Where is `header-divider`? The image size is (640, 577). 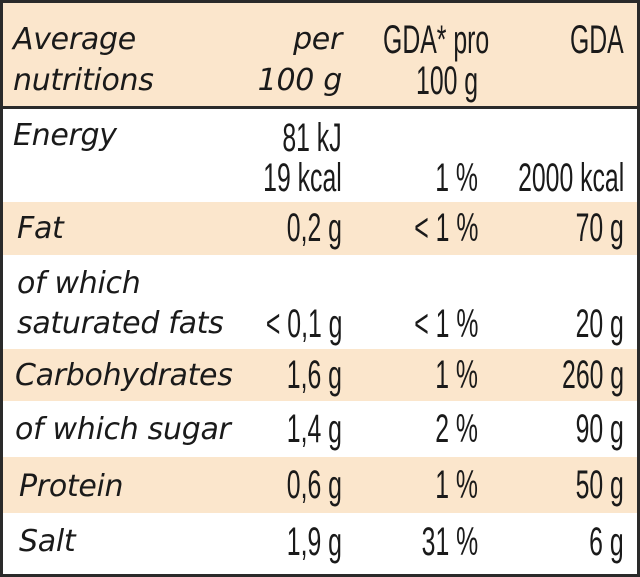 header-divider is located at coordinates (320, 107).